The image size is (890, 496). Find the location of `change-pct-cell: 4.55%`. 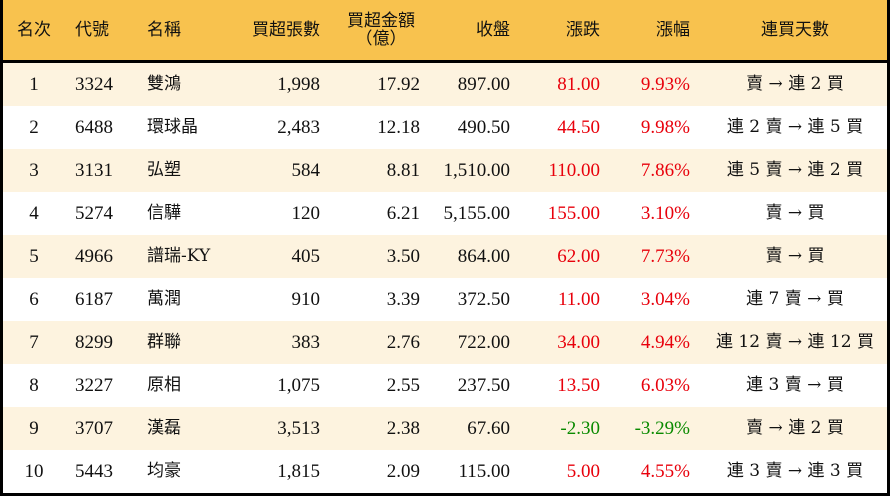

change-pct-cell: 4.55% is located at coordinates (665, 471).